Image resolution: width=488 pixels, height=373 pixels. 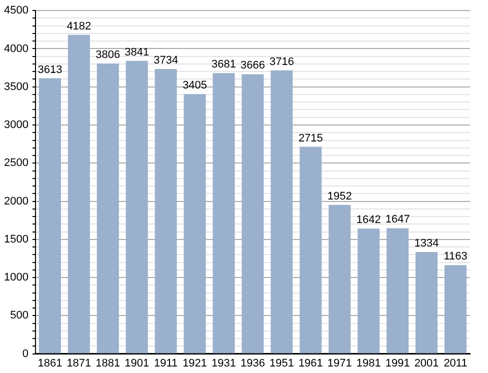 What do you see at coordinates (252, 66) in the screenshot?
I see `data-label: 3666` at bounding box center [252, 66].